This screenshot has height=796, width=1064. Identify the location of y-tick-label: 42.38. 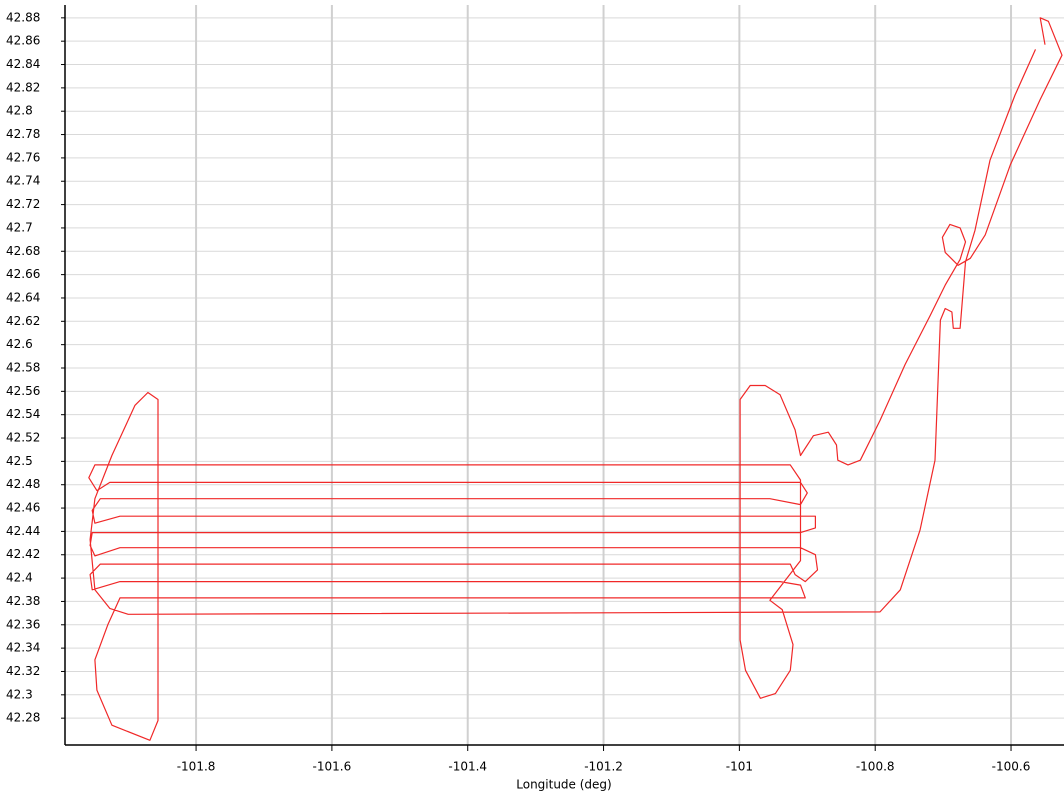
(23, 601).